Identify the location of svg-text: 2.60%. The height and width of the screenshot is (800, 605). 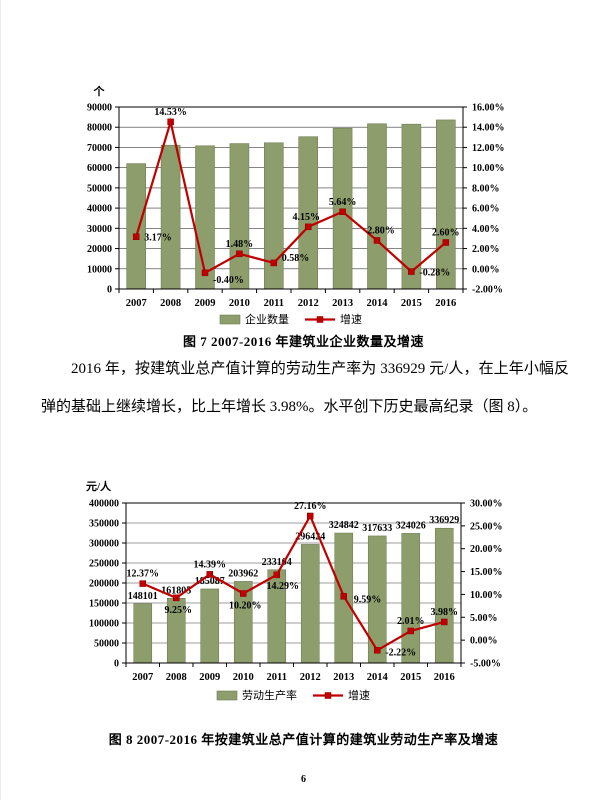
(446, 232).